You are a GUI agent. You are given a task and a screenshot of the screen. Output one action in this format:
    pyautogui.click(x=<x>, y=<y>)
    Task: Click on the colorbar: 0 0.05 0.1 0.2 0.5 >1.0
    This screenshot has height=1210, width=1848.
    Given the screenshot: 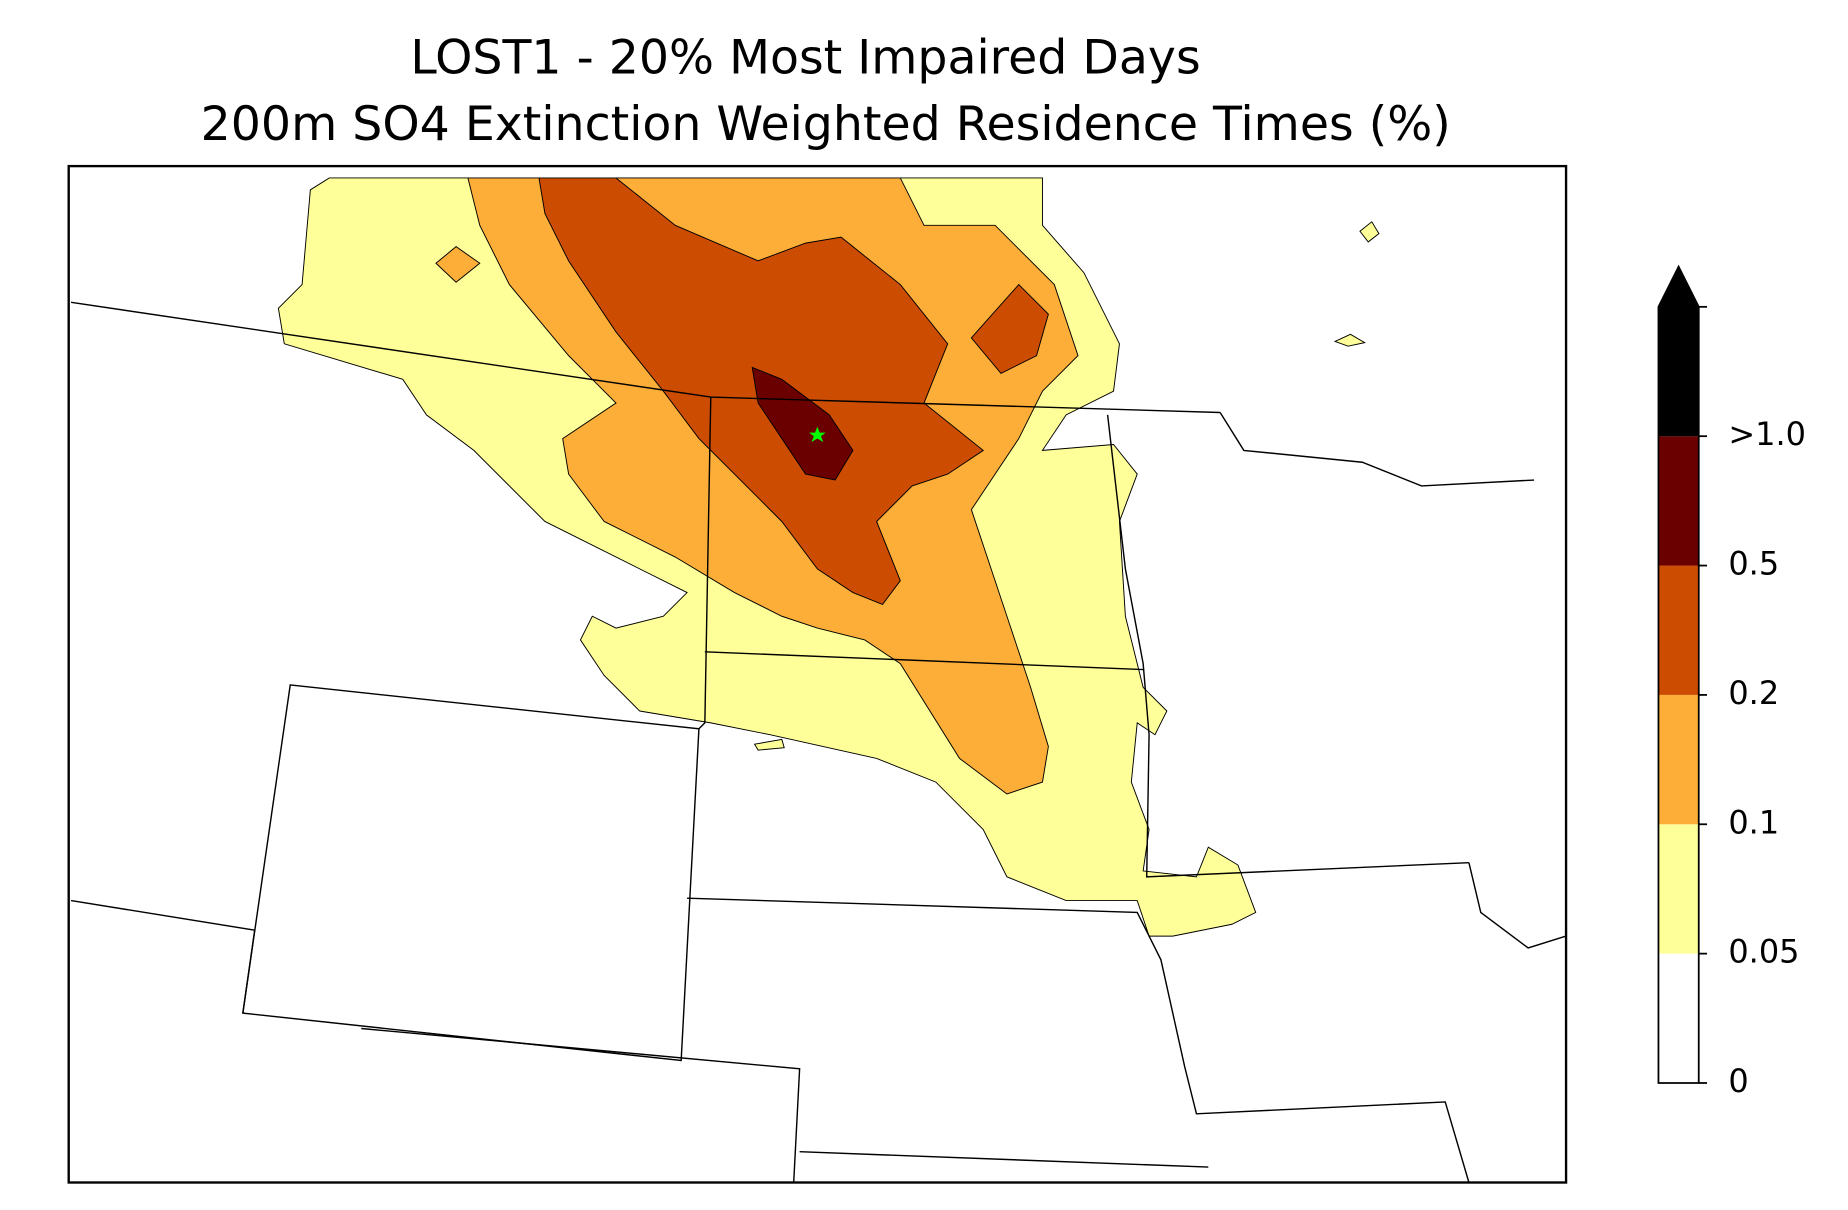 What is the action you would take?
    pyautogui.click(x=1731, y=682)
    